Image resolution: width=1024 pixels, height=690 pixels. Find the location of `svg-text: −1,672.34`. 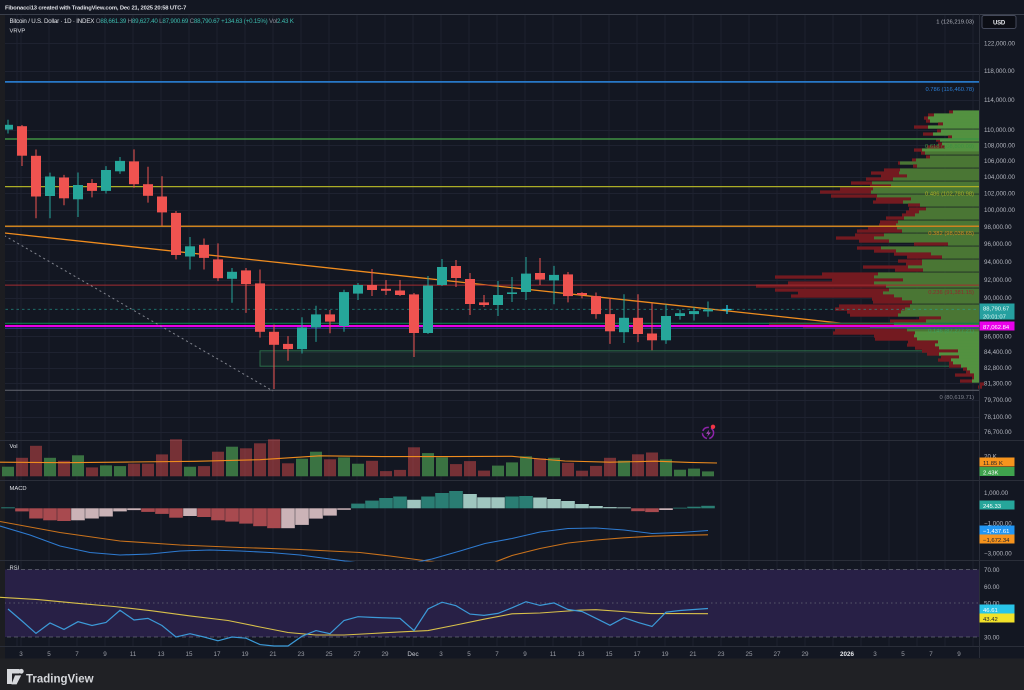

svg-text: −1,672.34 is located at coordinates (996, 541).